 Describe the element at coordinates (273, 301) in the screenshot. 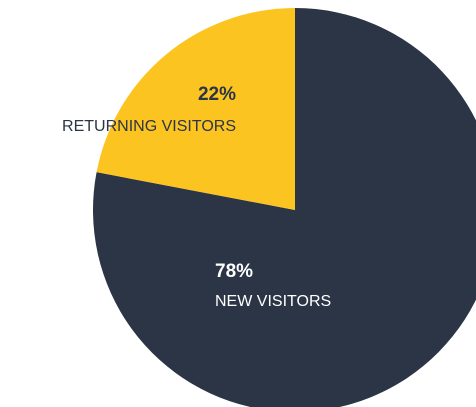

I see `slice-category-label: NEW VISITORS` at that location.